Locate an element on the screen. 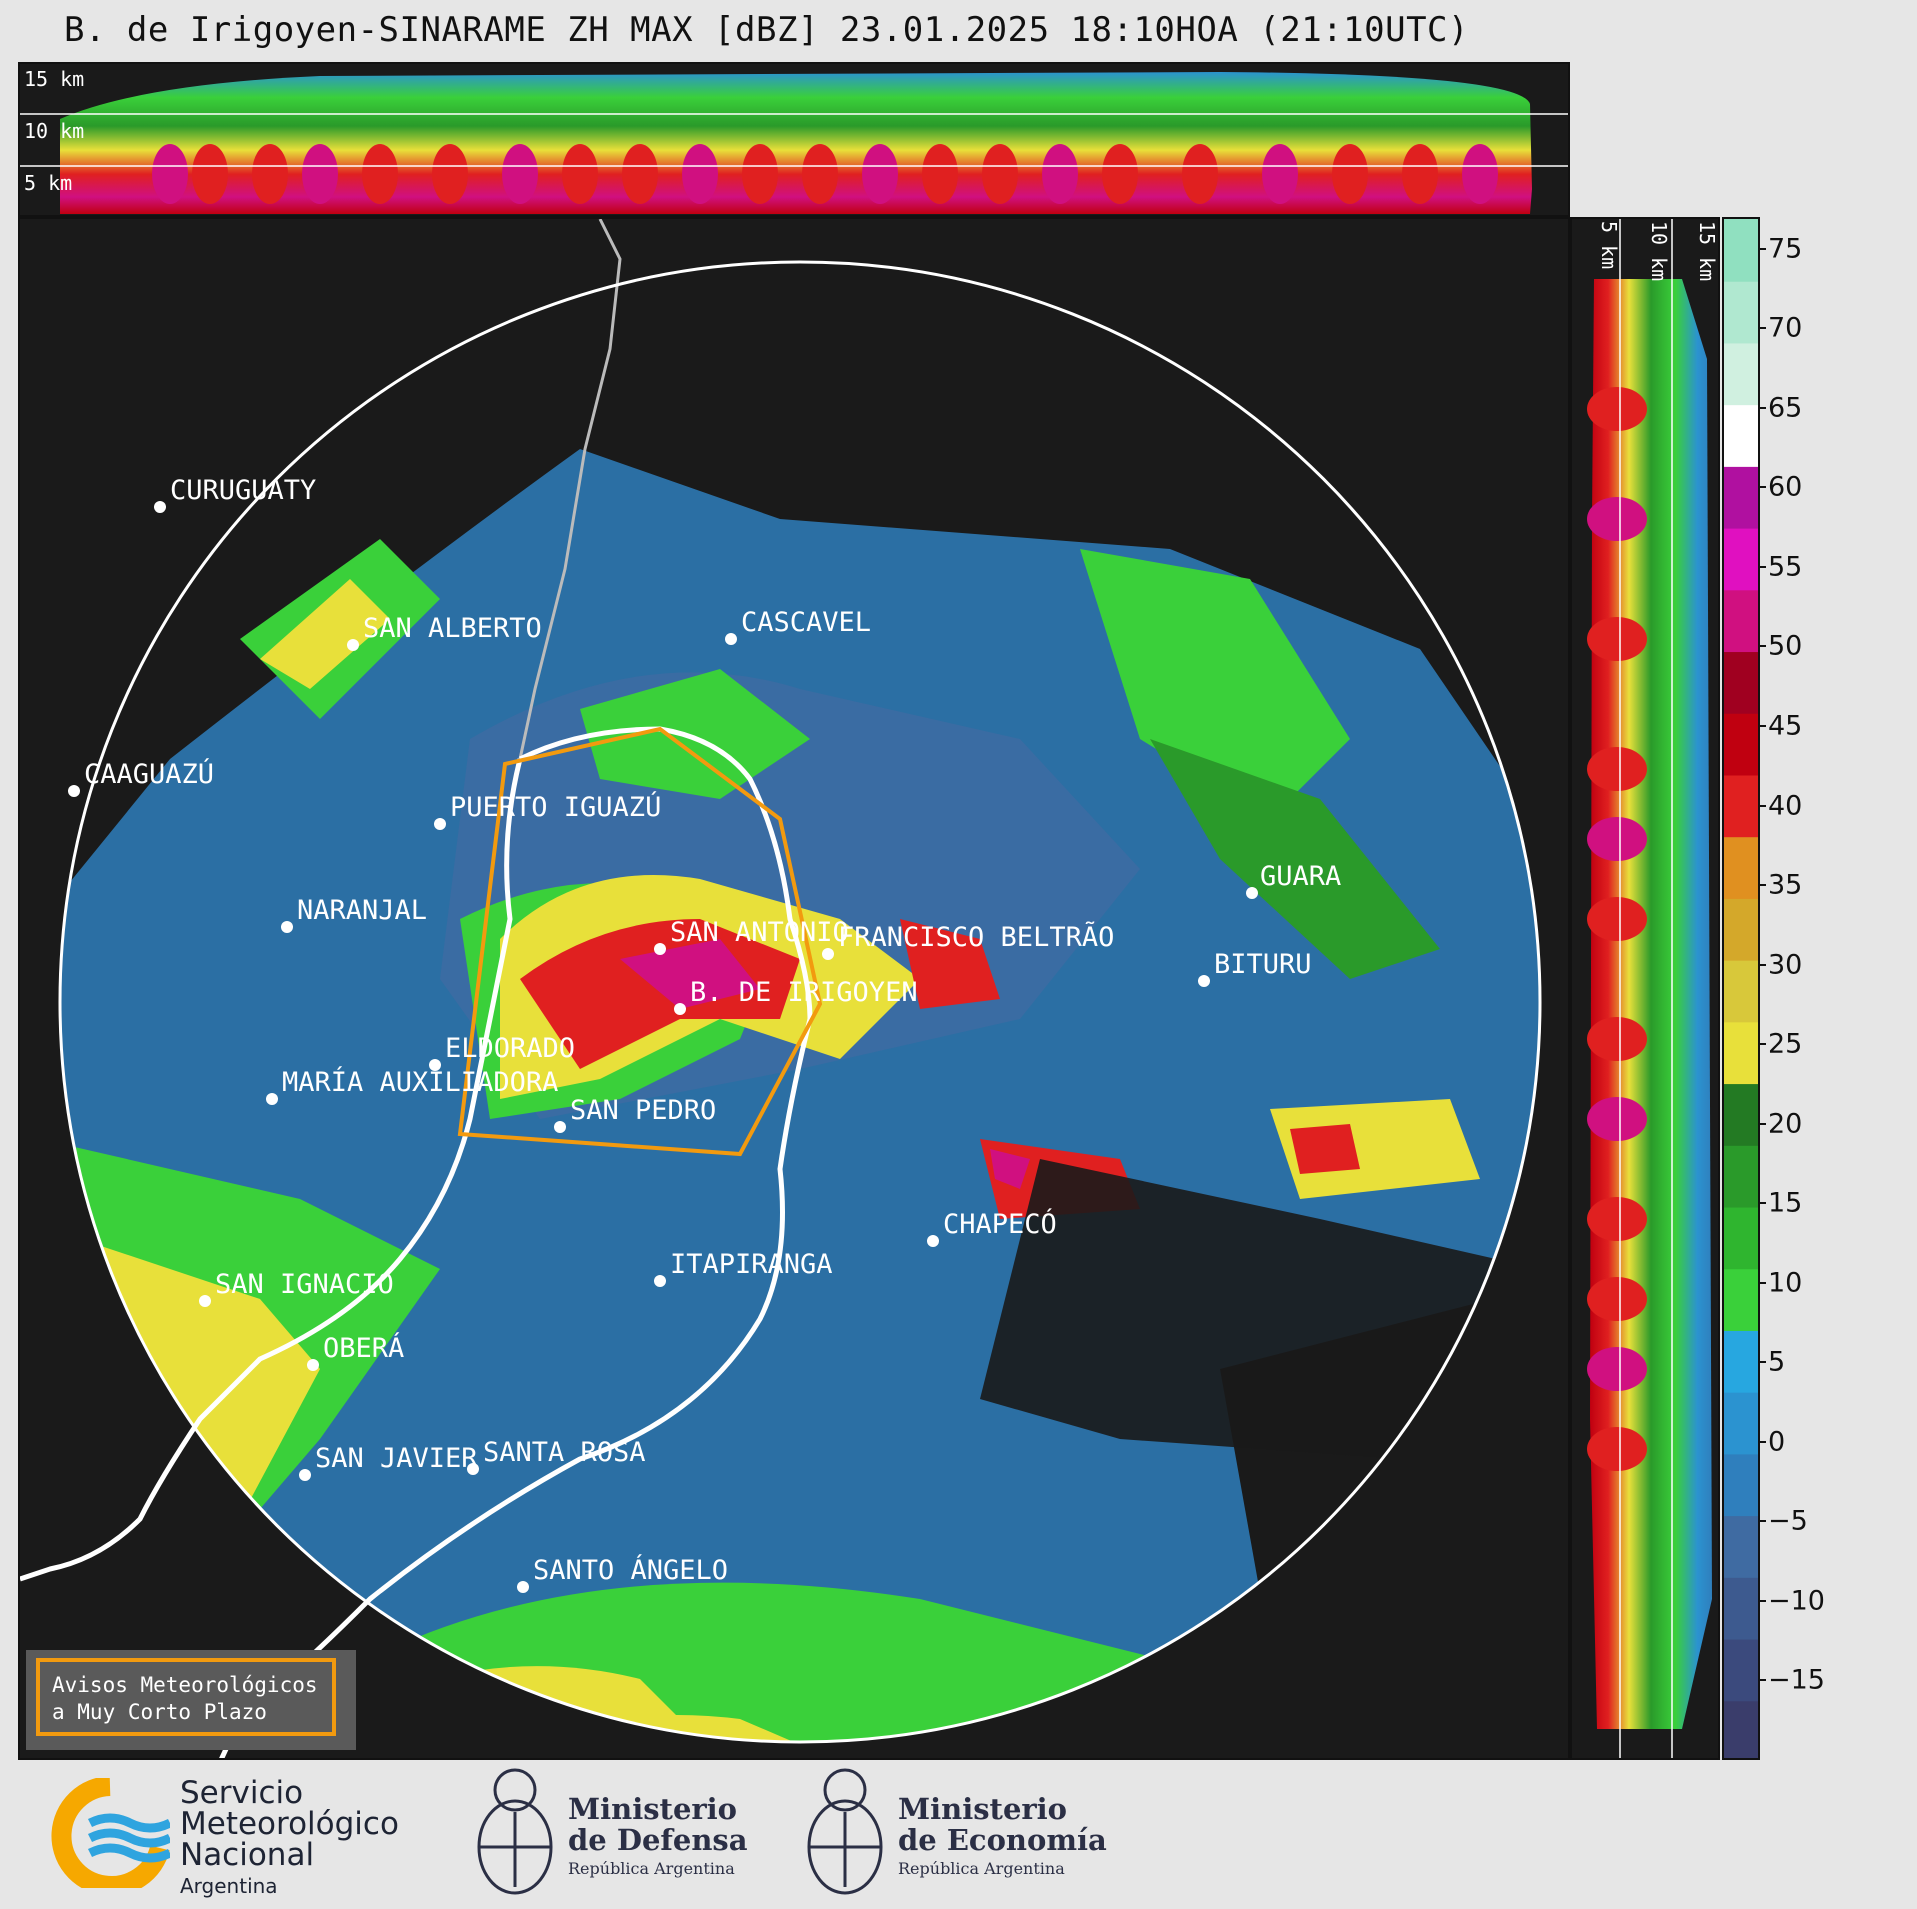 The width and height of the screenshot is (1917, 1909). defensa-line2: de Defensa is located at coordinates (658, 1840).